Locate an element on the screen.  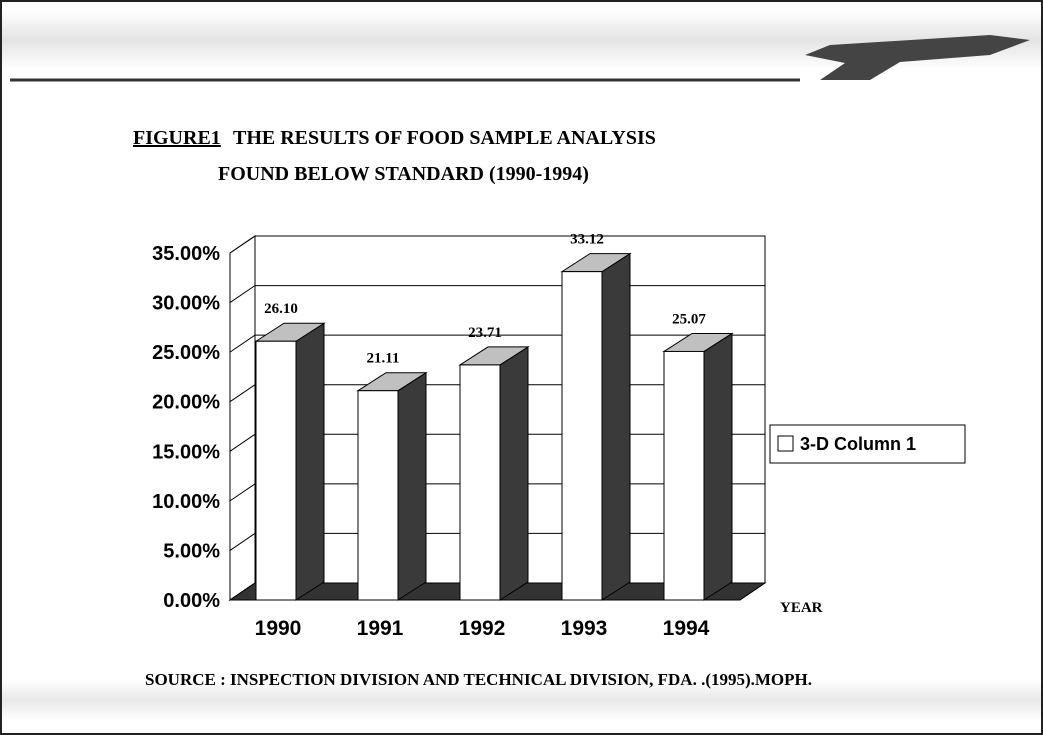
value-label: 33.12 is located at coordinates (587, 240).